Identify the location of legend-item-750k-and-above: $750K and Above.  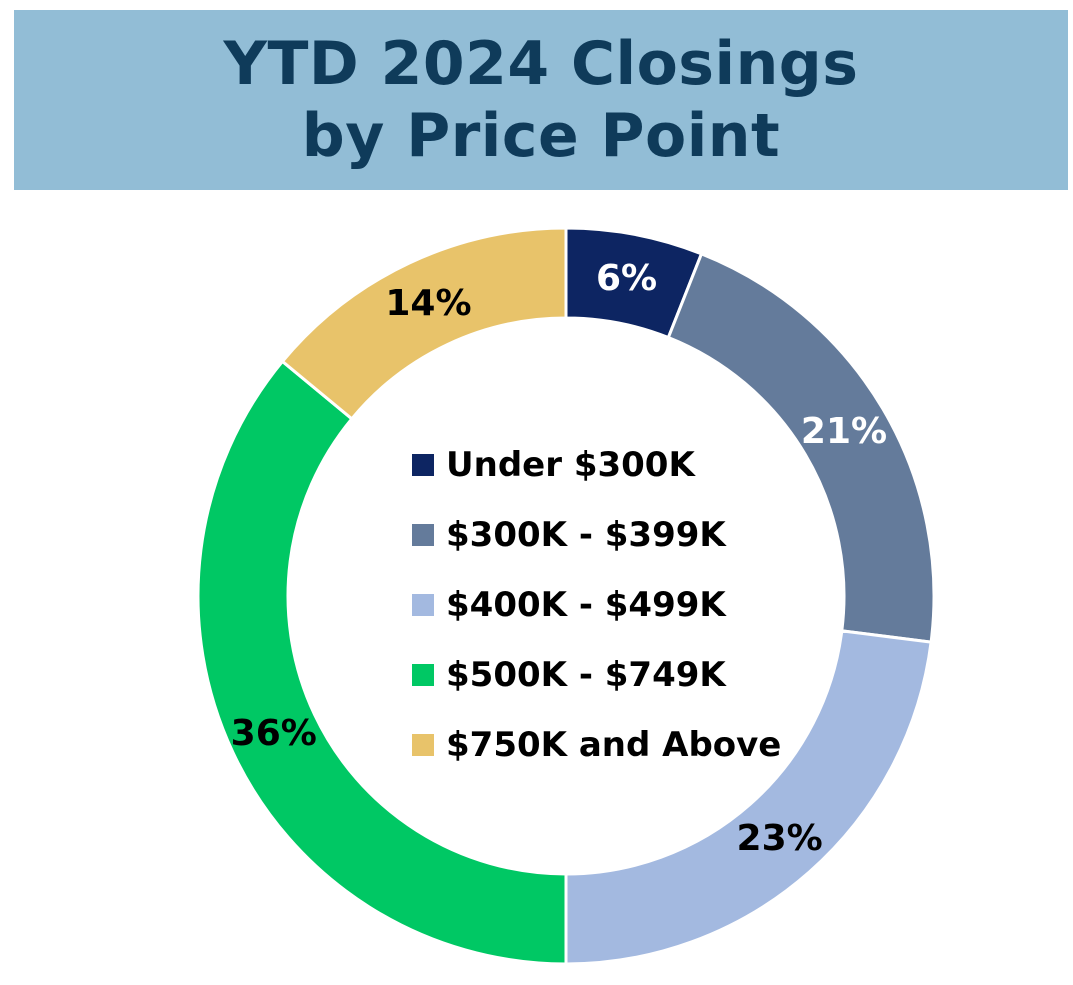
(622, 745).